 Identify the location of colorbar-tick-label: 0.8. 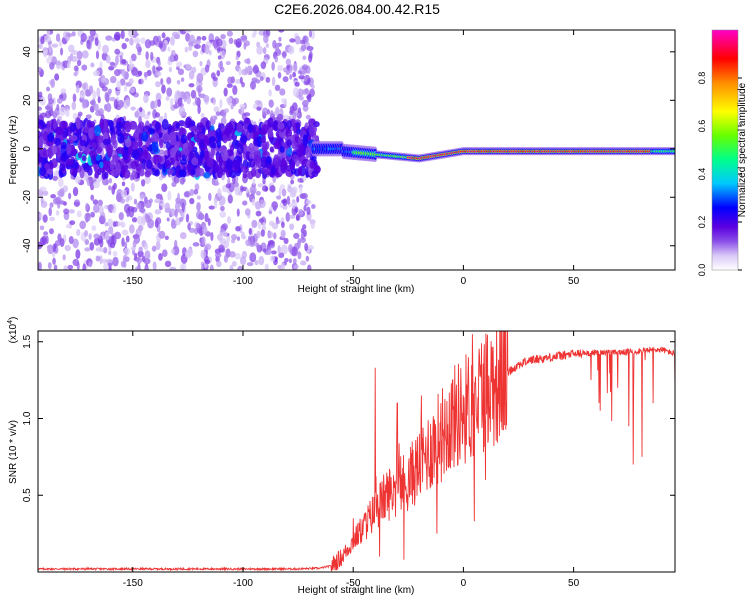
(702, 78).